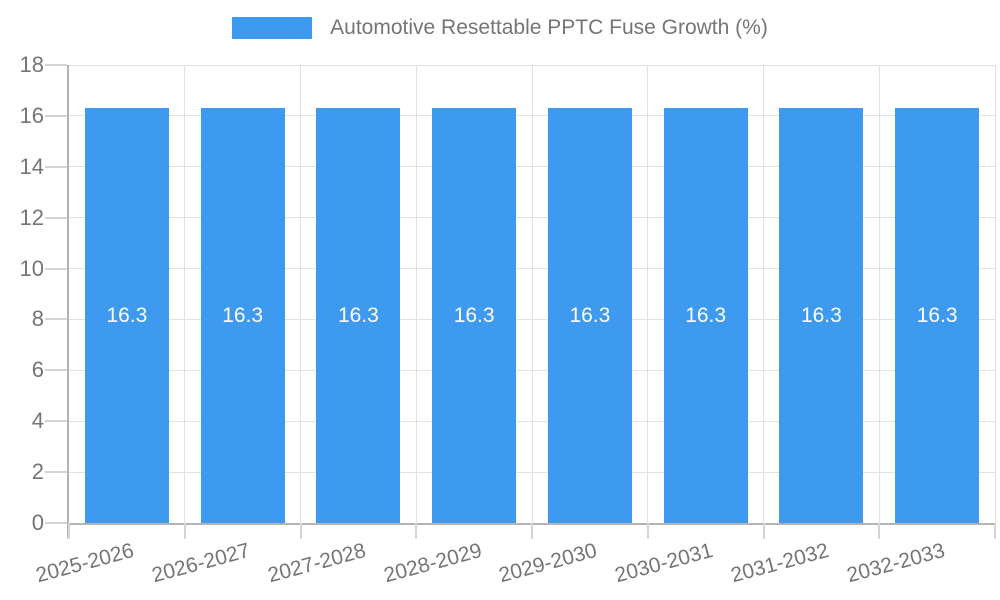  What do you see at coordinates (548, 563) in the screenshot?
I see `x-category-label: 2029-2030` at bounding box center [548, 563].